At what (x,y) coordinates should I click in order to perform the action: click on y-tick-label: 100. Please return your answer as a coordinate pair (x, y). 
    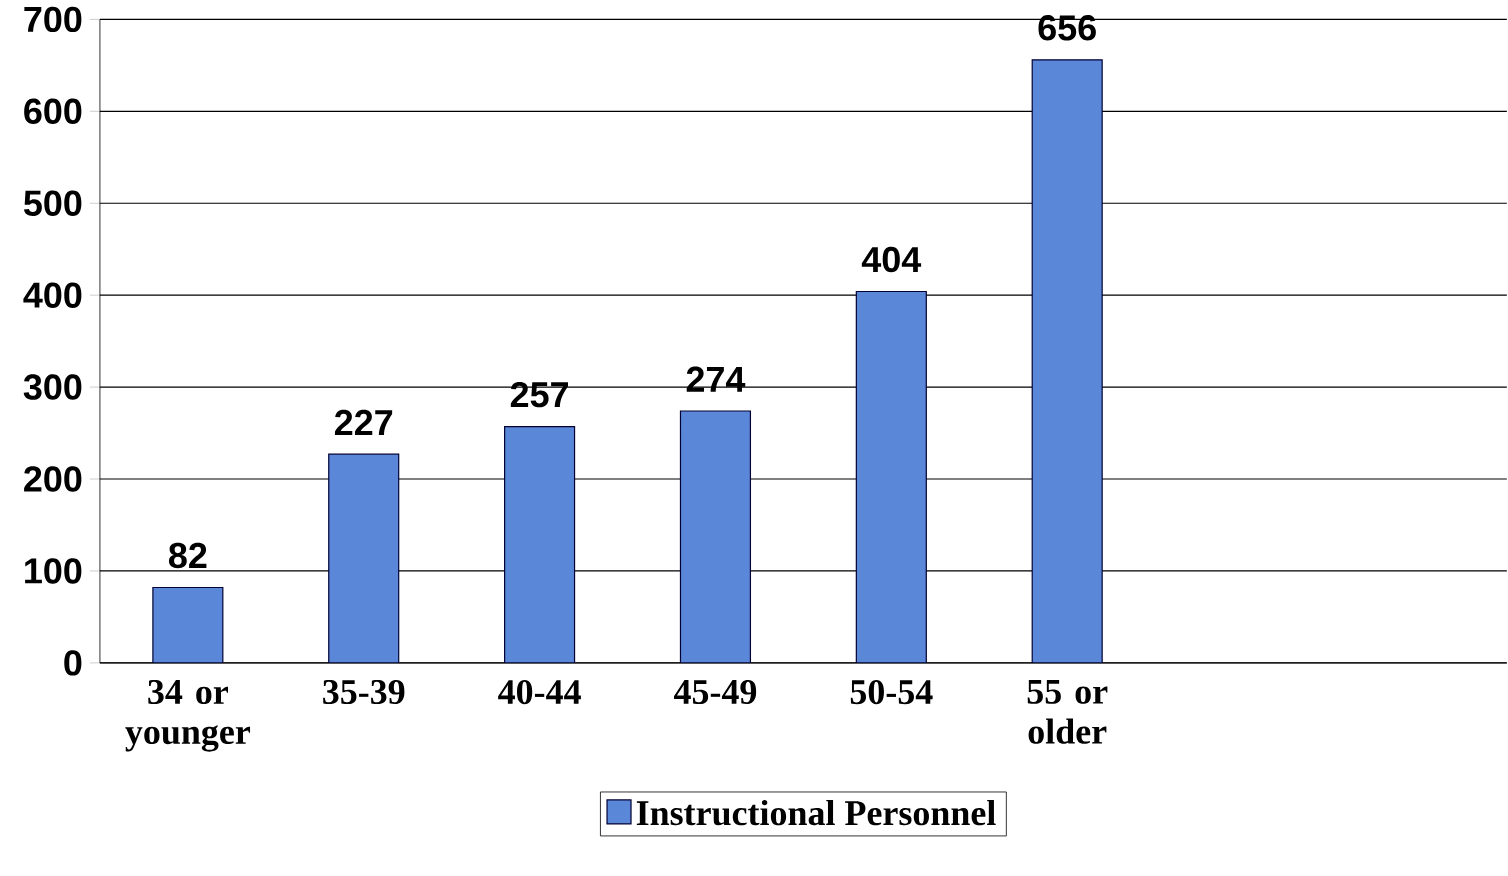
    Looking at the image, I should click on (53, 571).